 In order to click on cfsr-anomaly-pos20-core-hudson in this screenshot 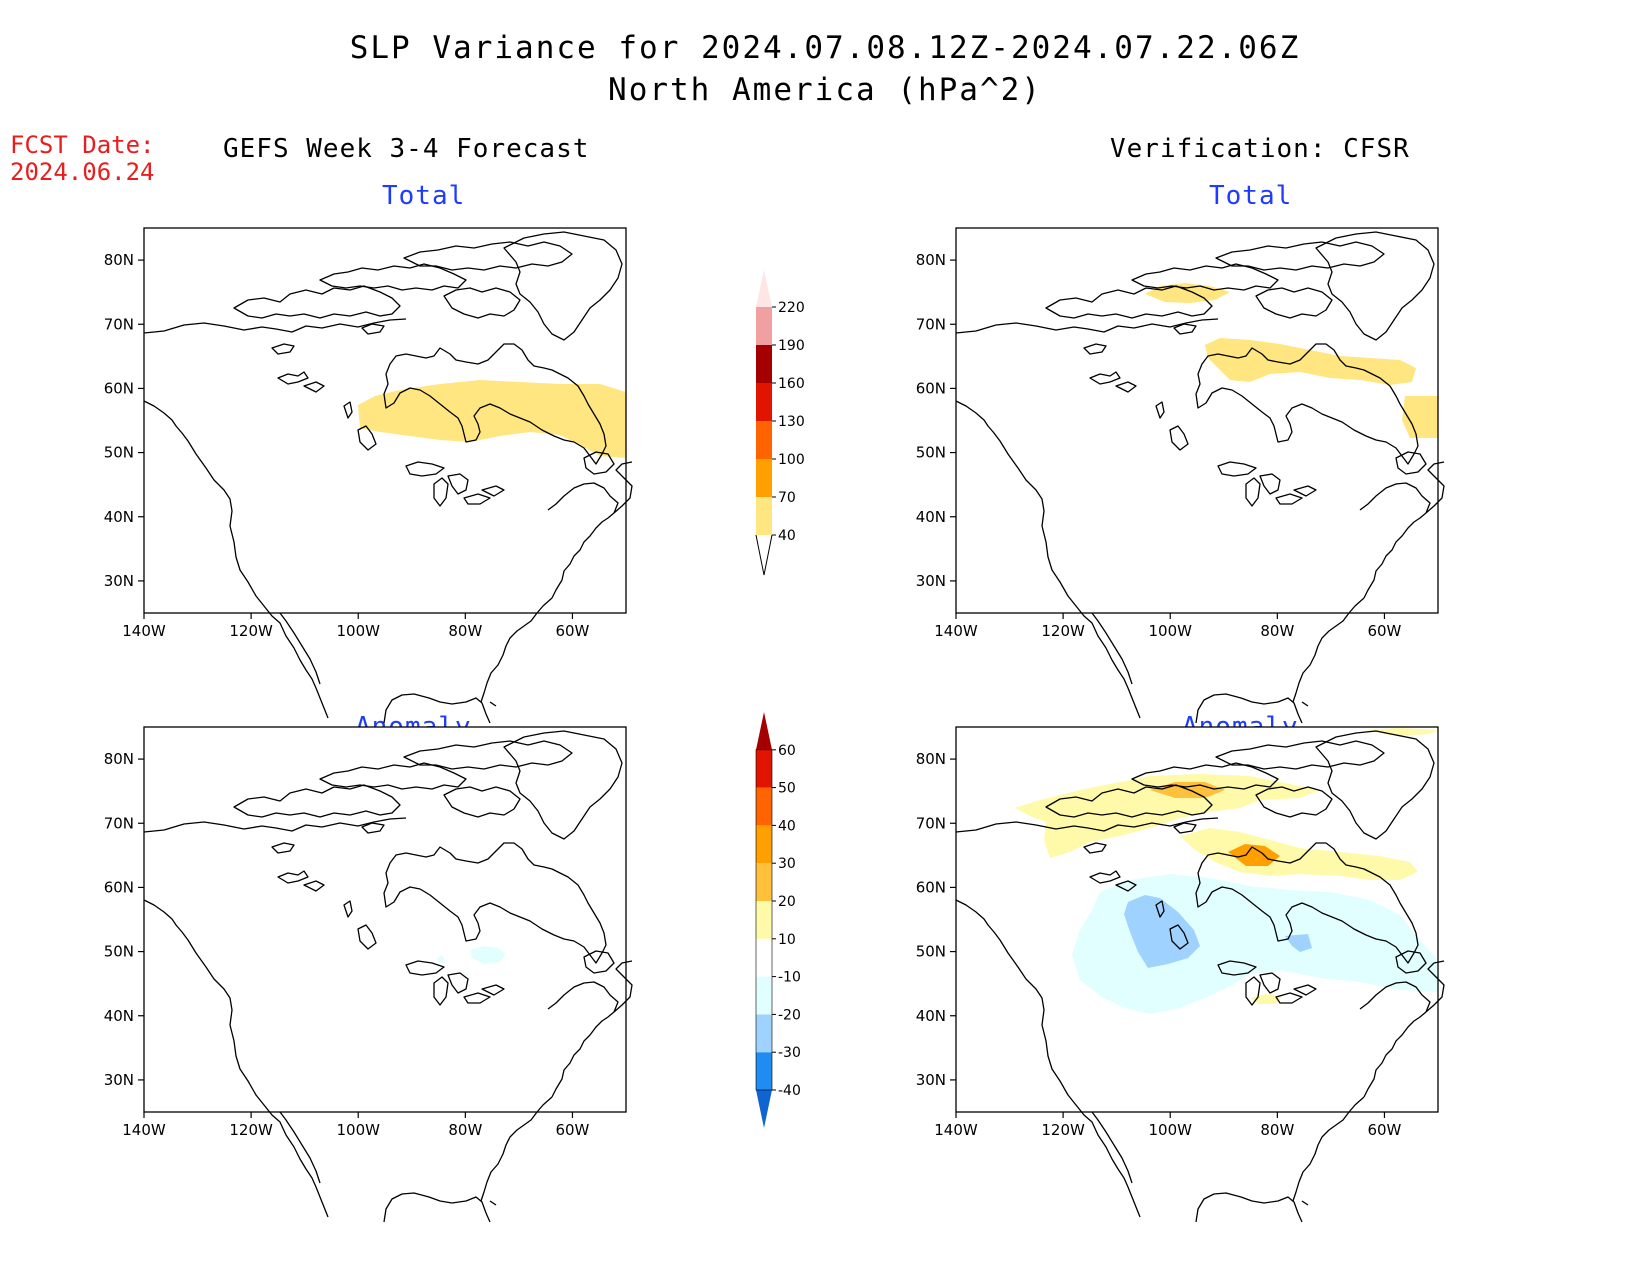, I will do `click(1254, 855)`.